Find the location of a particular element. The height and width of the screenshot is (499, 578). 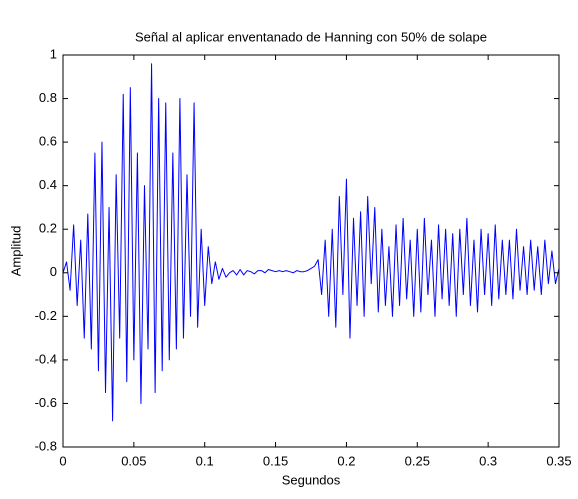

y-tick-label: 0.6 is located at coordinates (48, 141).